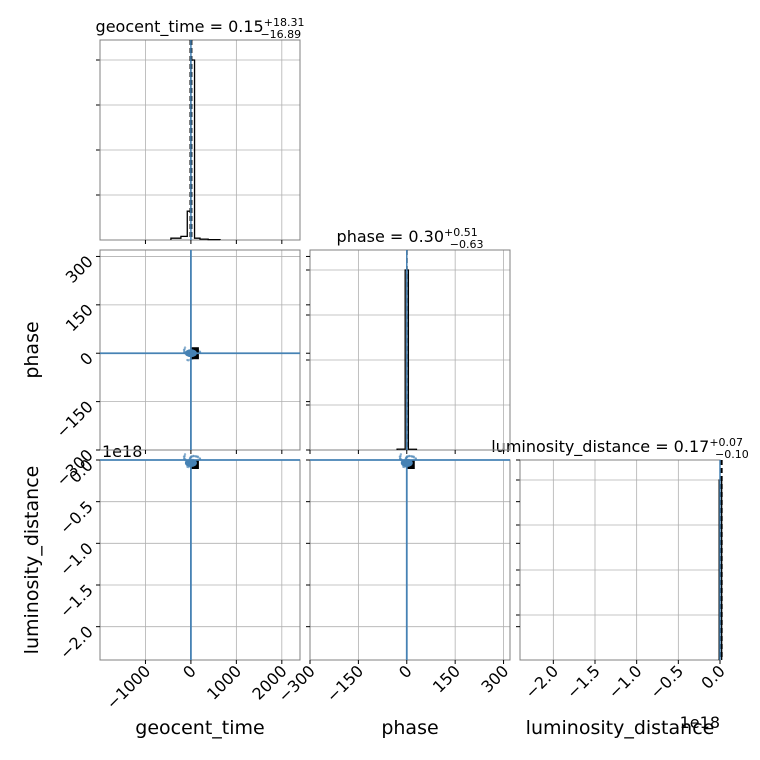 This screenshot has height=760, width=760. I want to click on y-tick-label: 150, so click(79, 317).